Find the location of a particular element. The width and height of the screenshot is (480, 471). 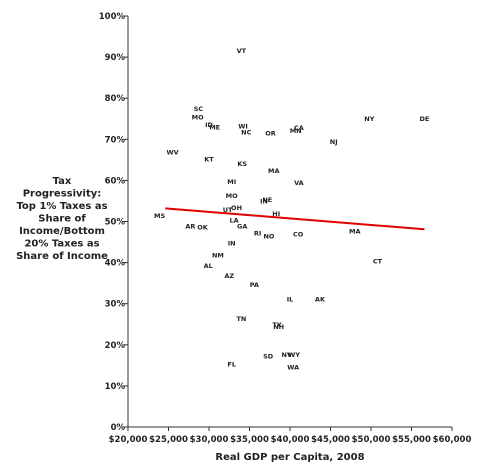

data-point: NO is located at coordinates (268, 237).